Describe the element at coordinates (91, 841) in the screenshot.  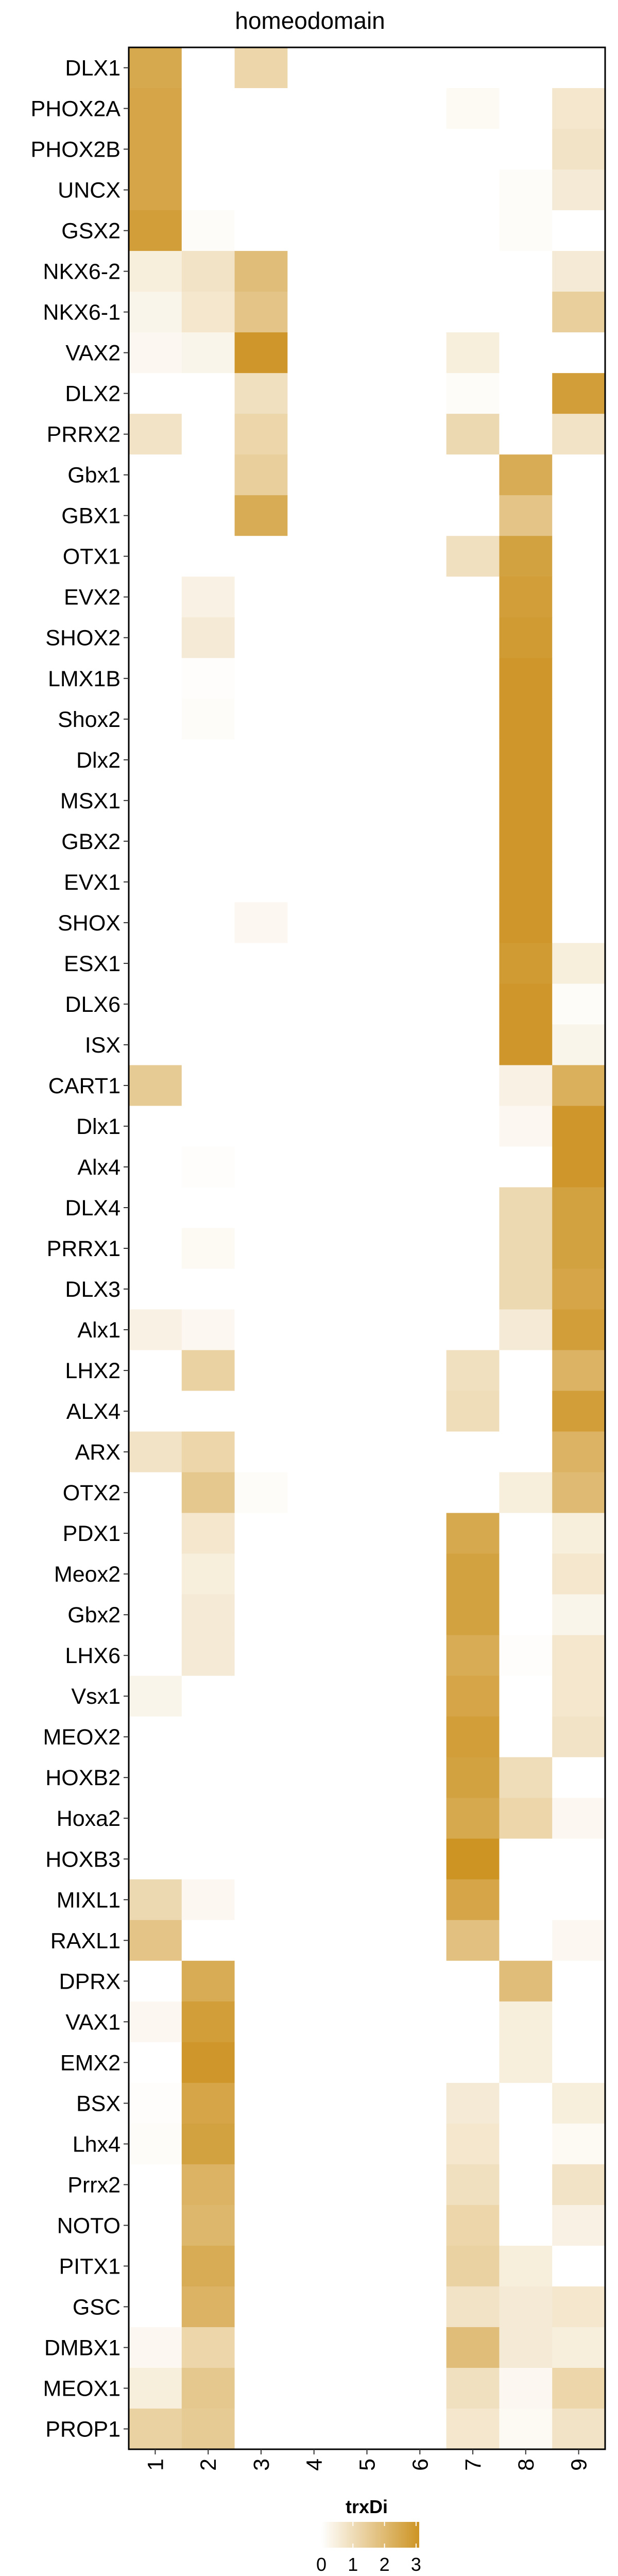
I see `row-label: GBX2` at that location.